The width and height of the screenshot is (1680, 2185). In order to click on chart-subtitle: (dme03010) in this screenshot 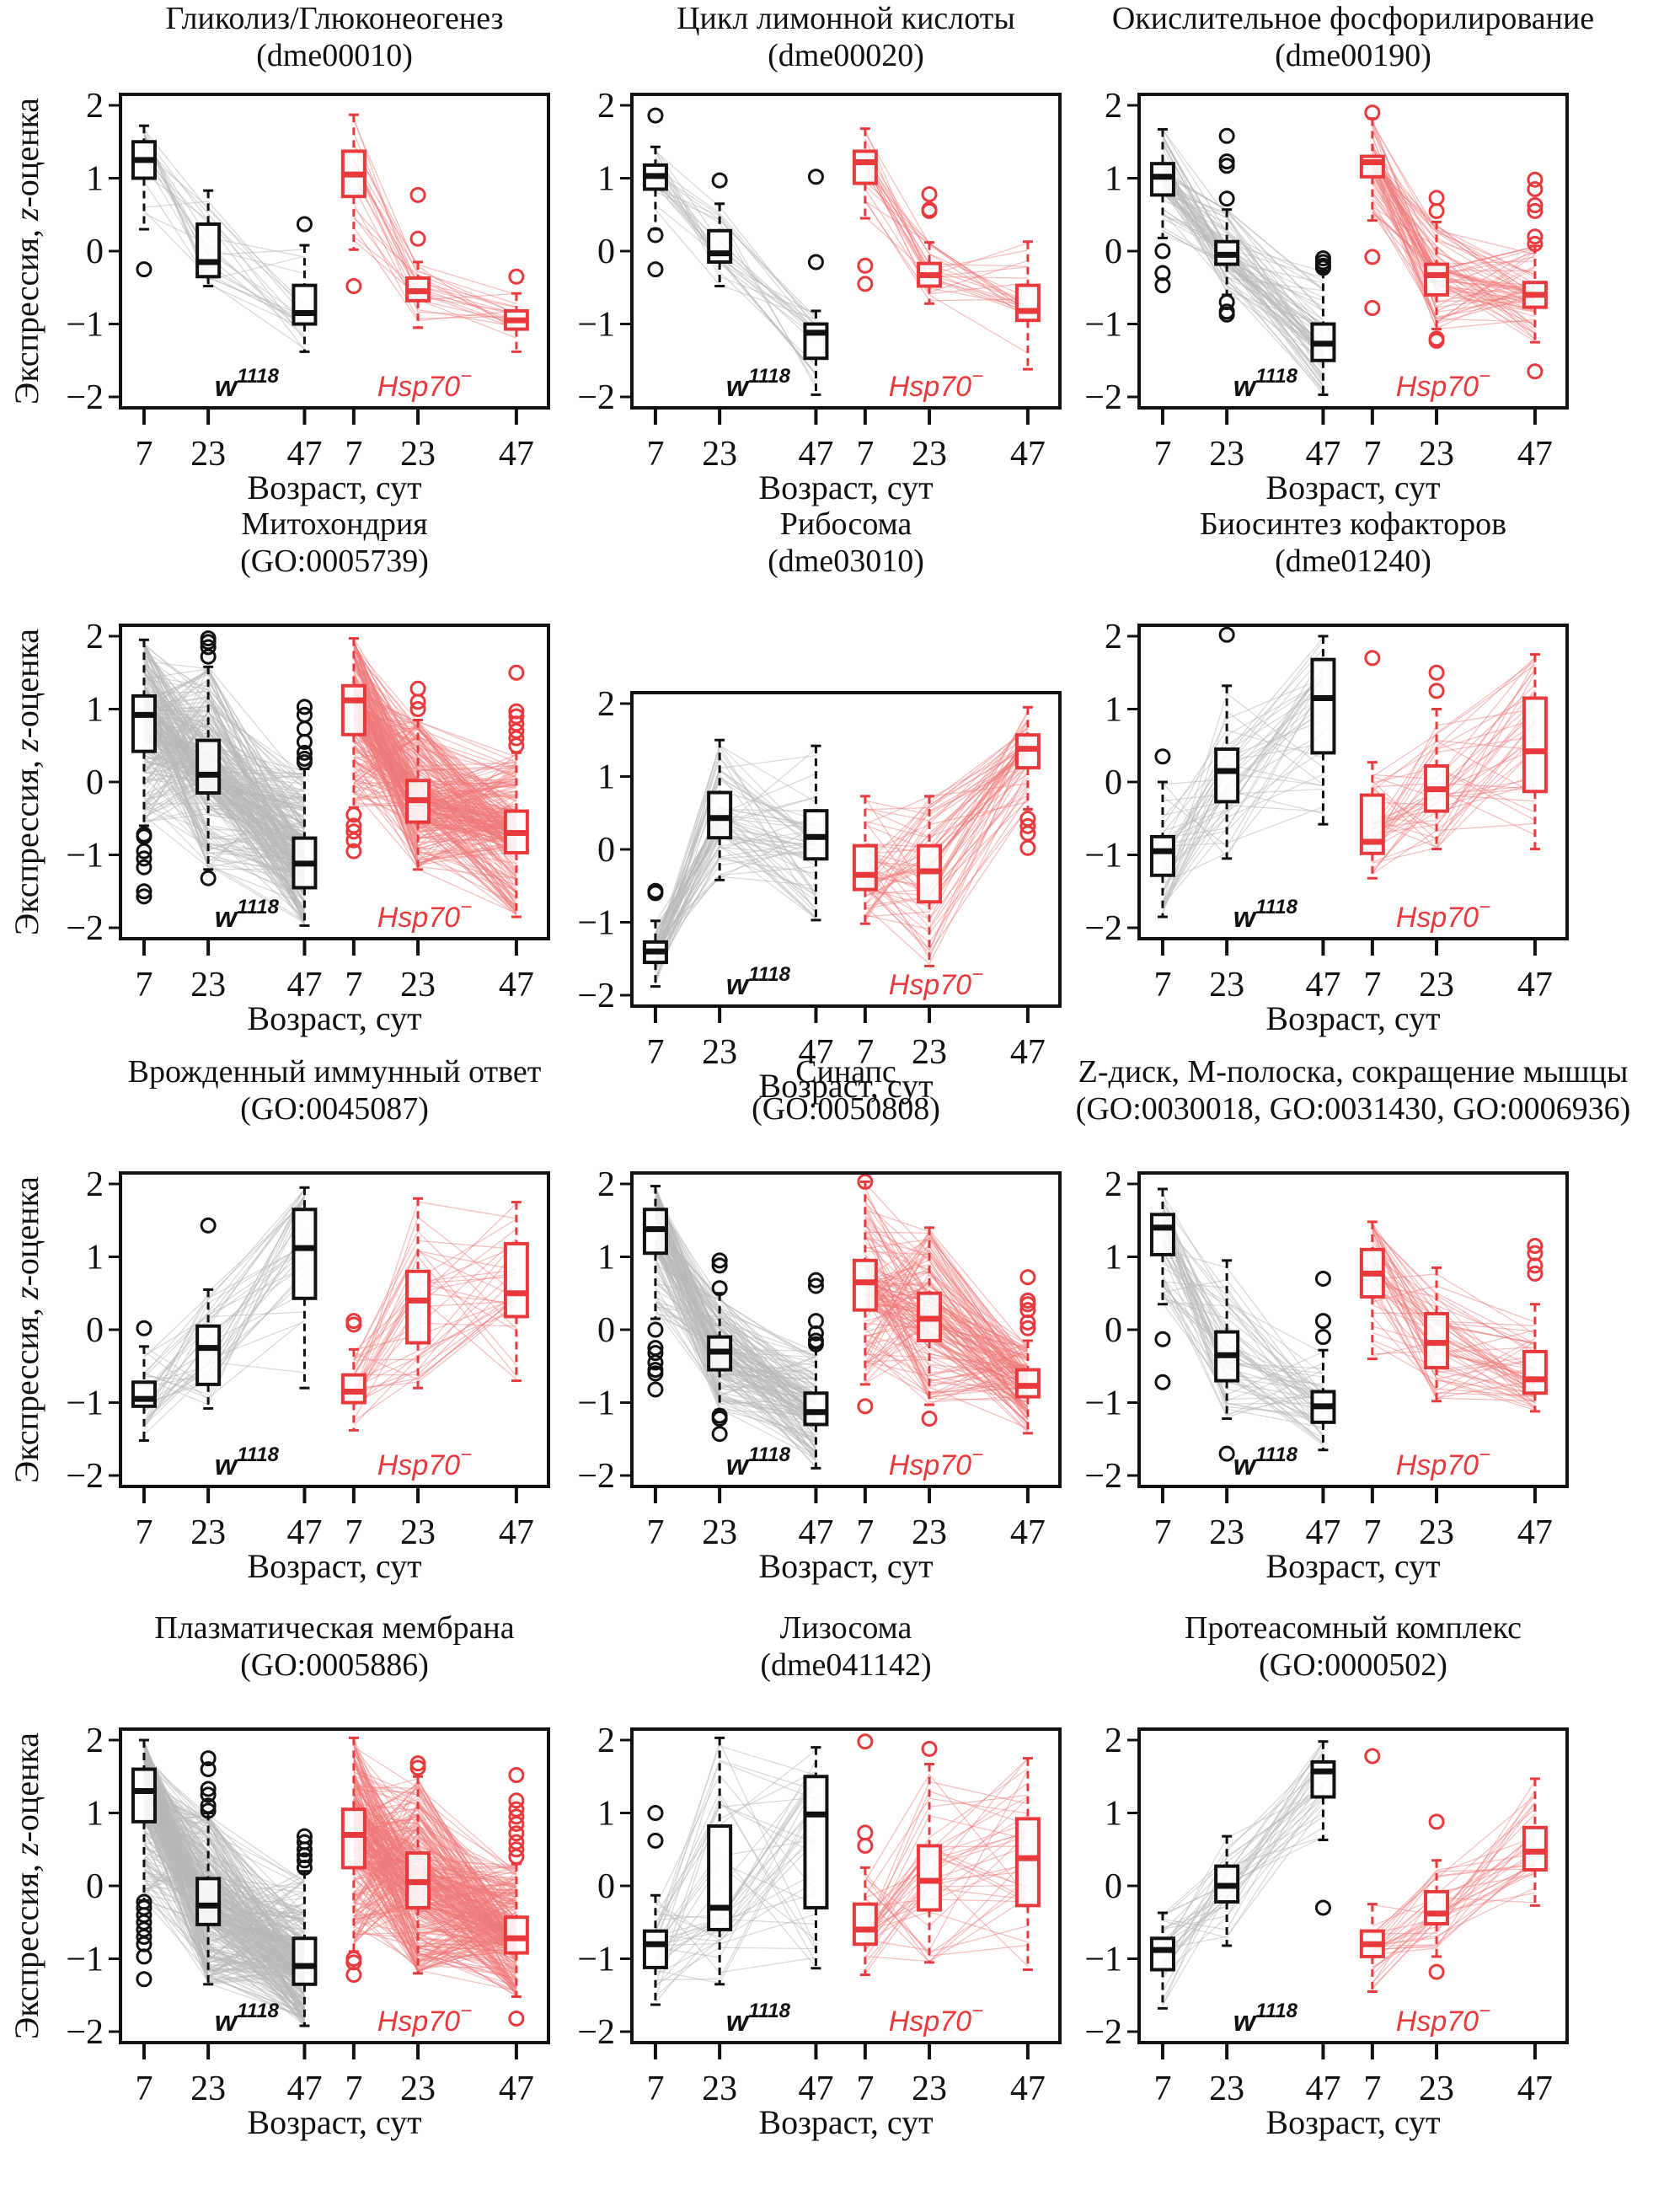, I will do `click(846, 561)`.